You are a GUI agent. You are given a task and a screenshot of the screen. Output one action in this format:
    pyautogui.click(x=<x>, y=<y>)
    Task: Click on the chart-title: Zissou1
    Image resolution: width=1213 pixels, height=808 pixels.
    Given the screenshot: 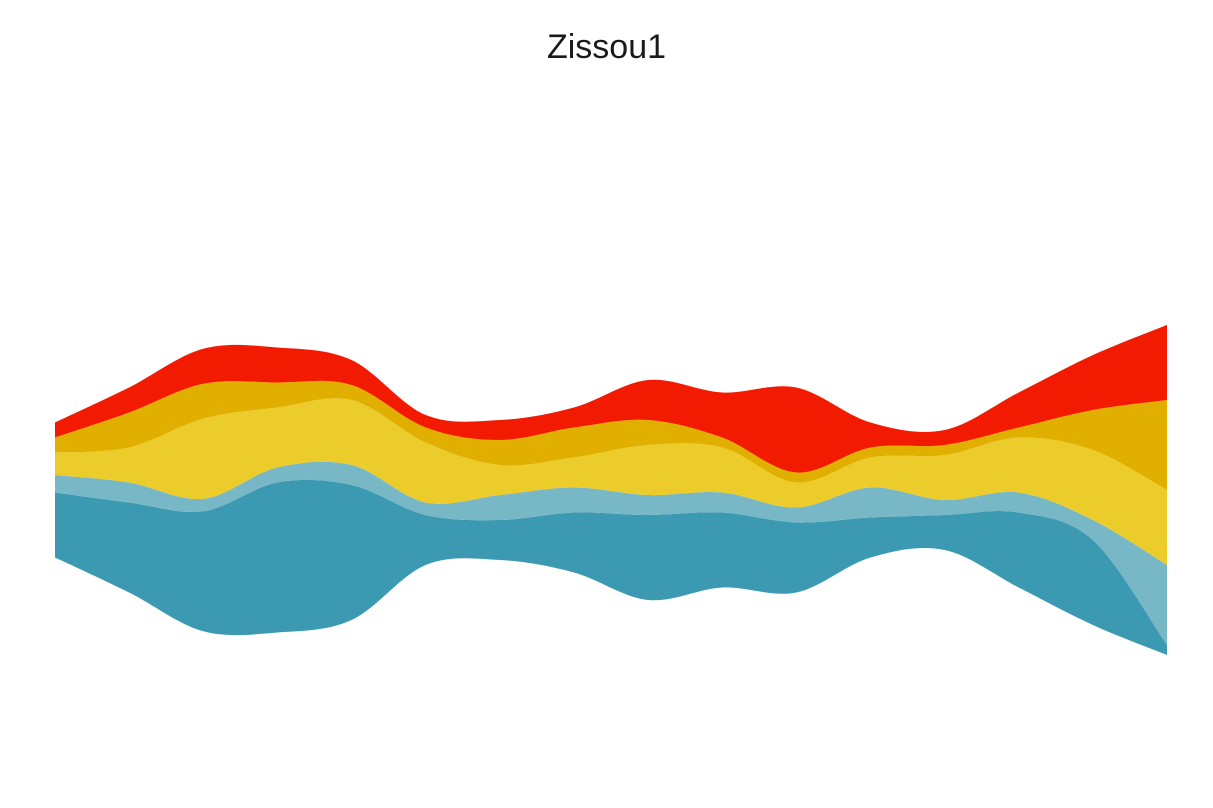 What is the action you would take?
    pyautogui.click(x=606, y=47)
    